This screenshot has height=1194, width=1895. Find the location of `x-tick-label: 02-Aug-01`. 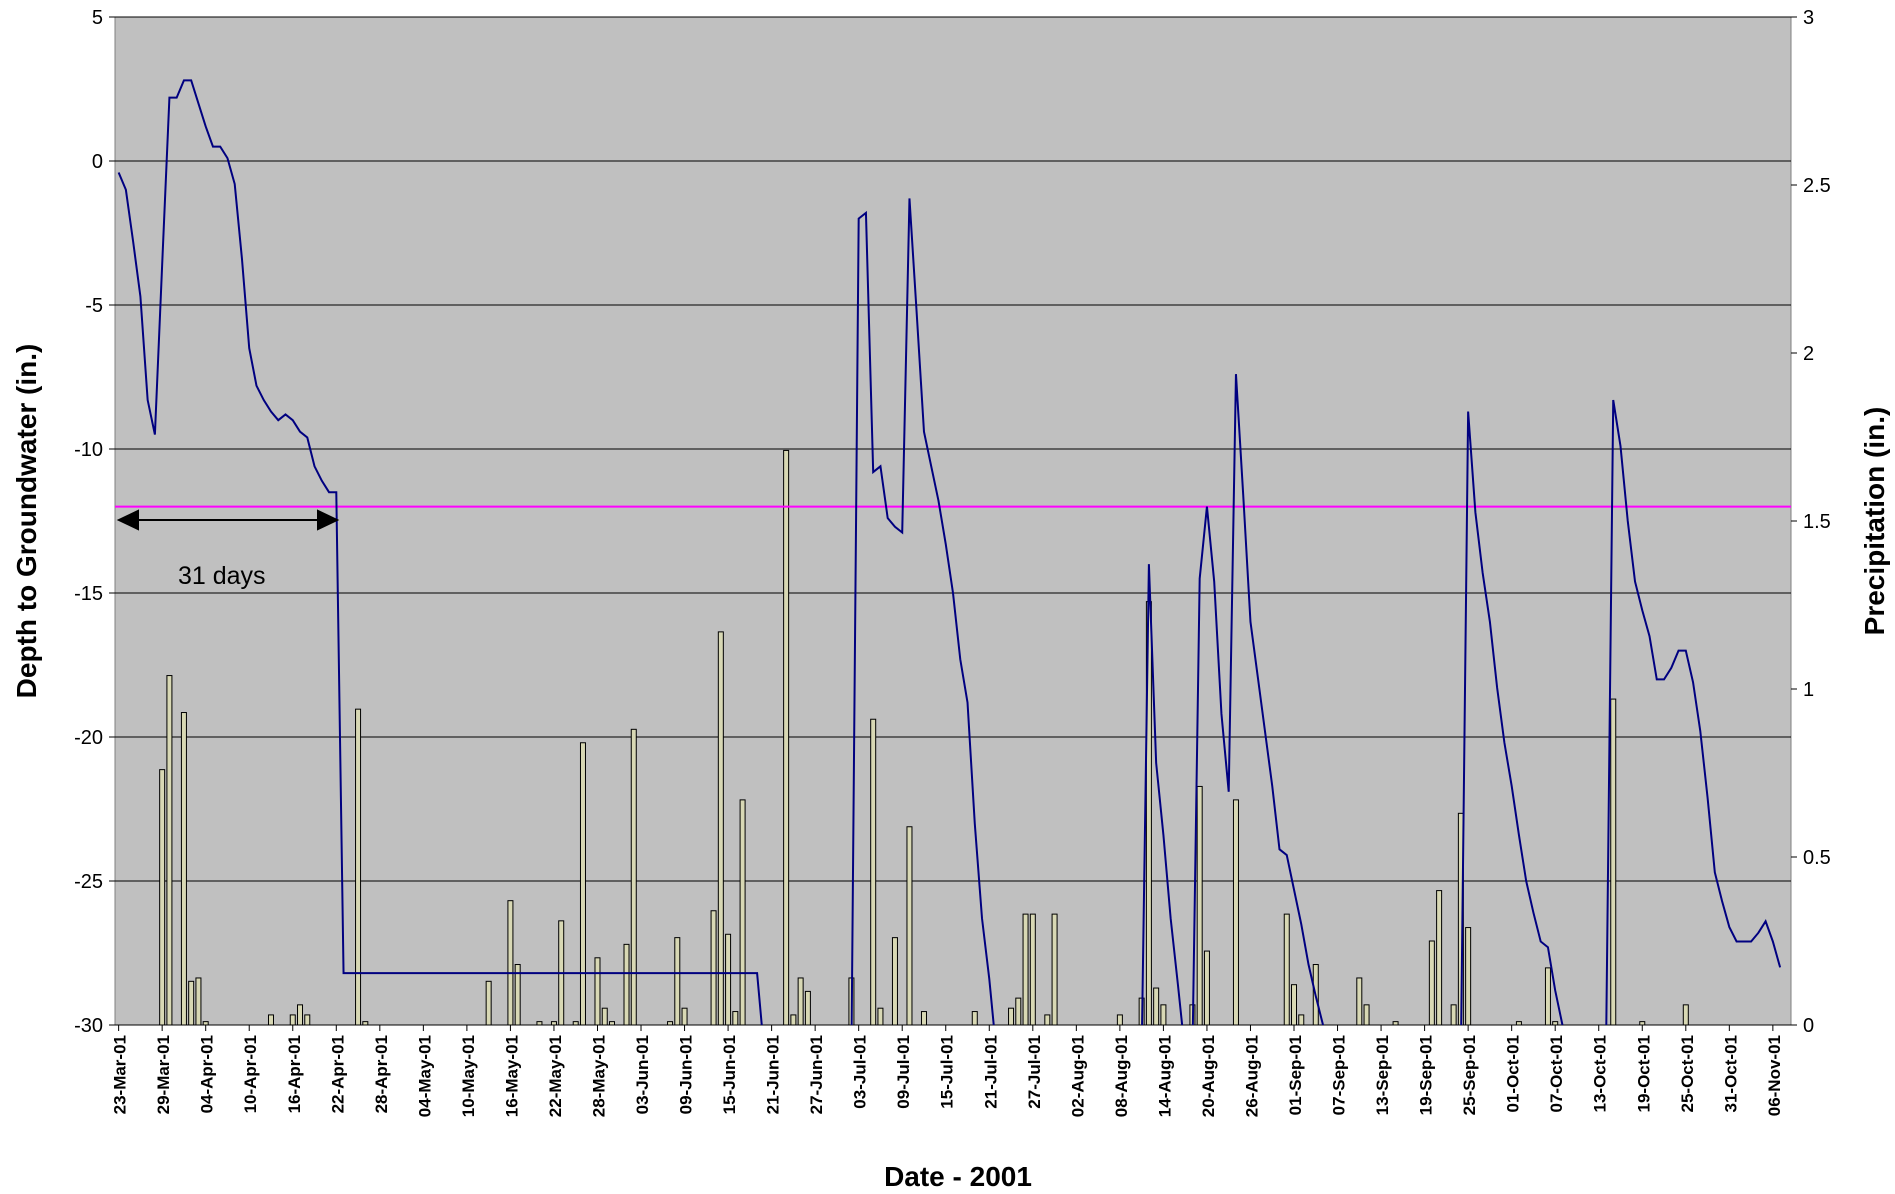

x-tick-label: 02-Aug-01 is located at coordinates (1077, 1076).